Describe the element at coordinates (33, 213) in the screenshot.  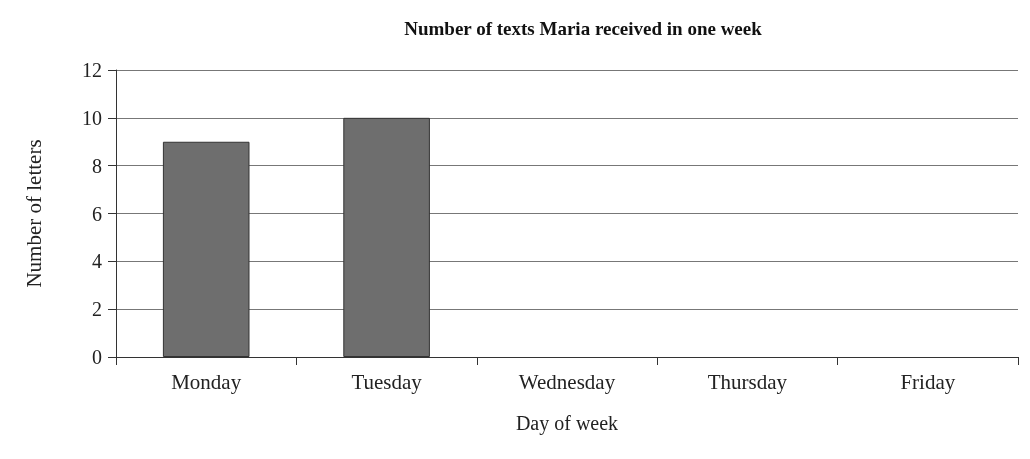
I see `y-axis-title: Number of letters` at that location.